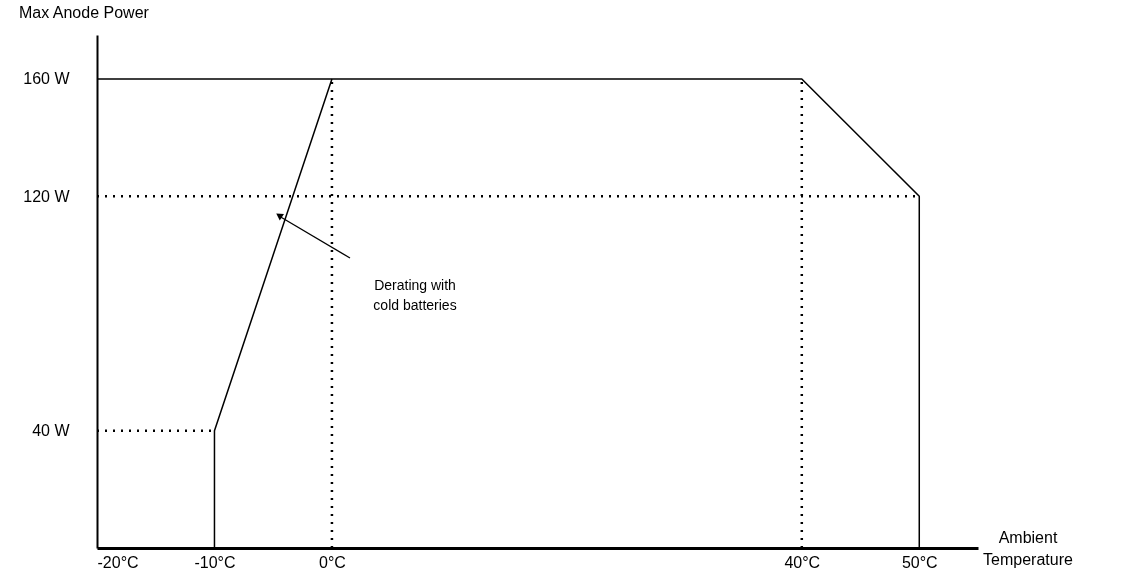  Describe the element at coordinates (332, 562) in the screenshot. I see `x-tick-label: 0°C` at that location.